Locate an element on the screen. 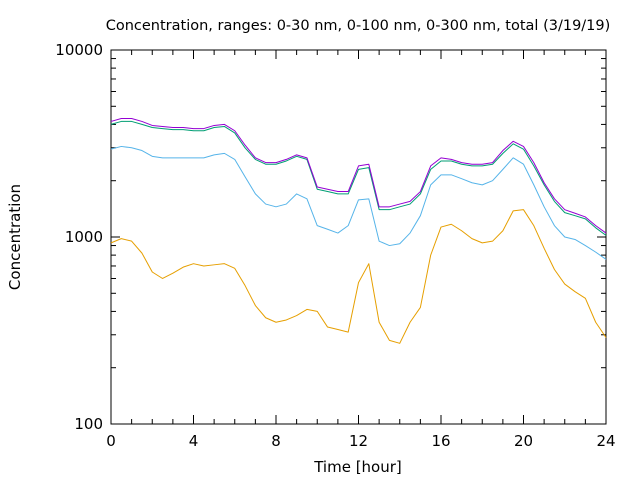 Image resolution: width=640 pixels, height=480 pixels. x-tick-label: 16 is located at coordinates (440, 441).